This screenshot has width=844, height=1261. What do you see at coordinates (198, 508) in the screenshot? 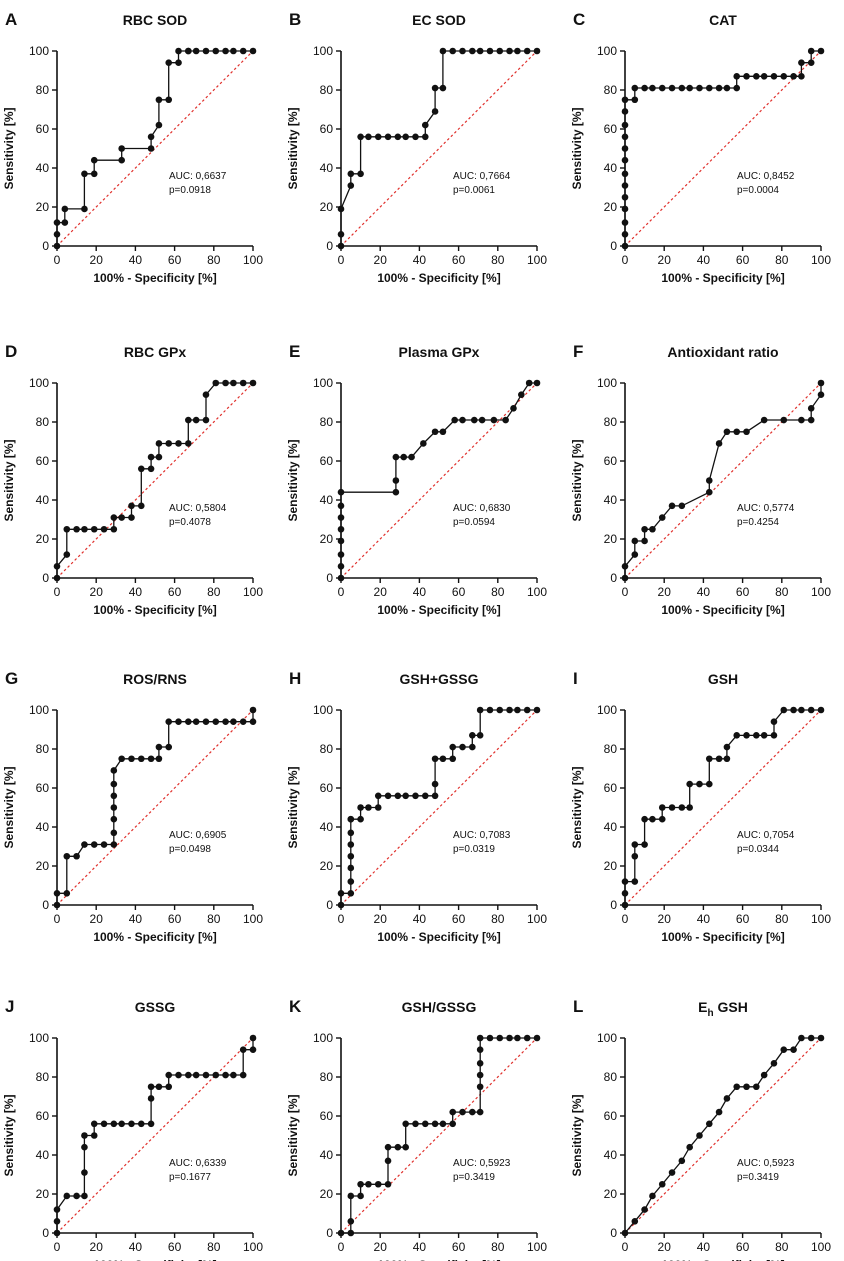
I see `auc-label: AUC: 0,5804` at bounding box center [198, 508].